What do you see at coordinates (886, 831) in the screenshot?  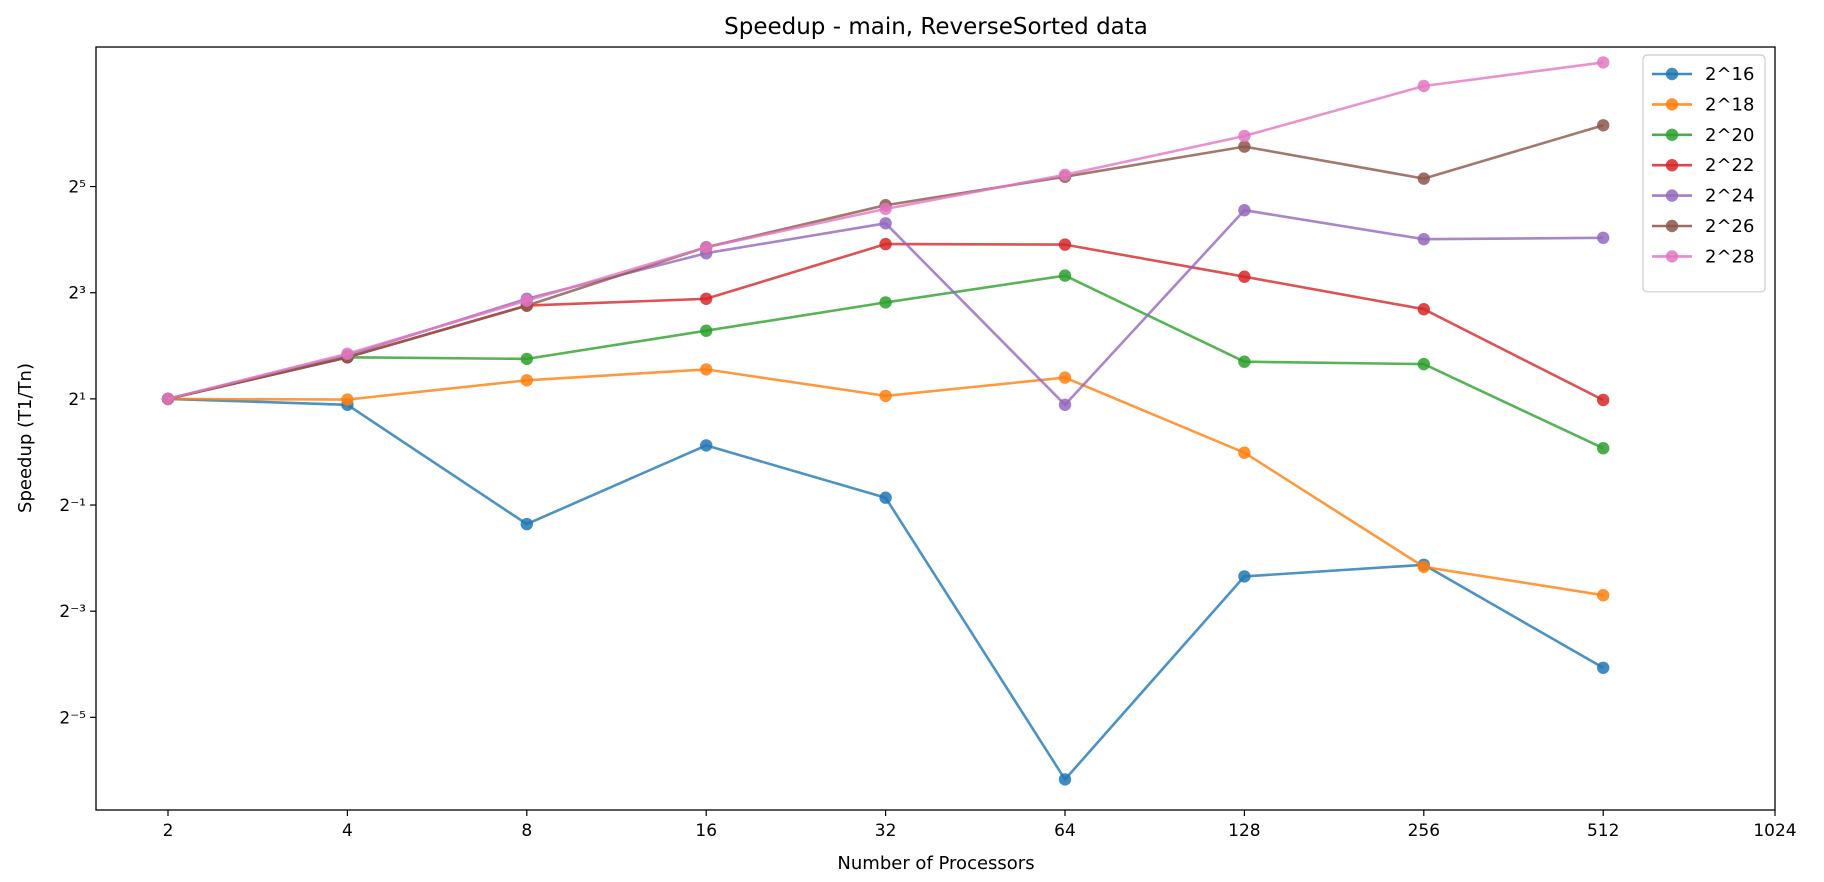 I see `x-tick-label: 32` at bounding box center [886, 831].